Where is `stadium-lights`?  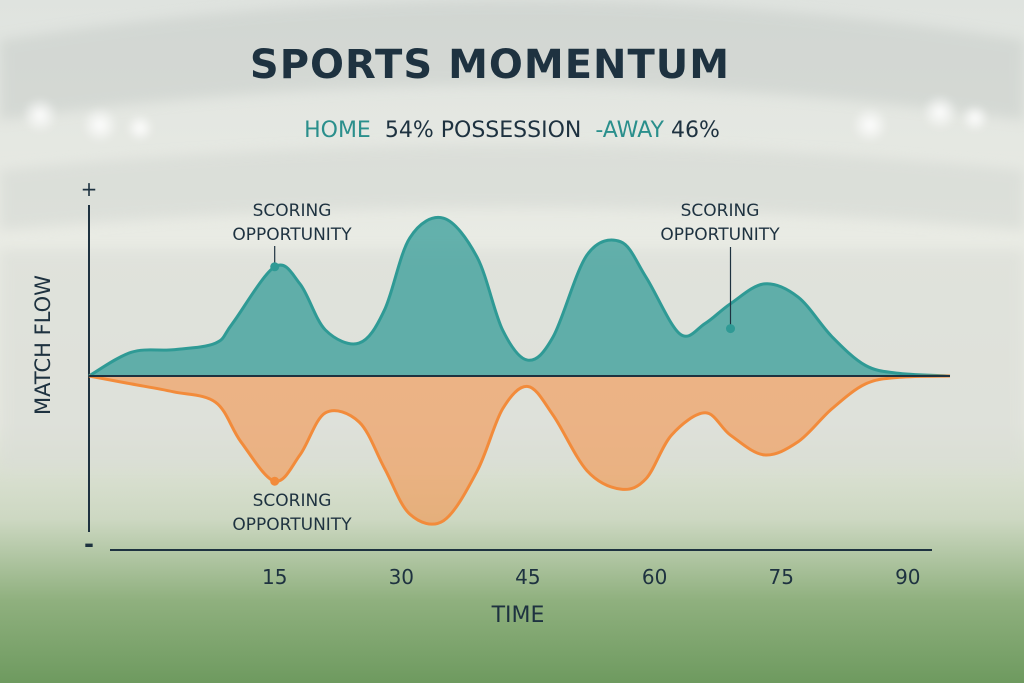 stadium-lights is located at coordinates (505, 118).